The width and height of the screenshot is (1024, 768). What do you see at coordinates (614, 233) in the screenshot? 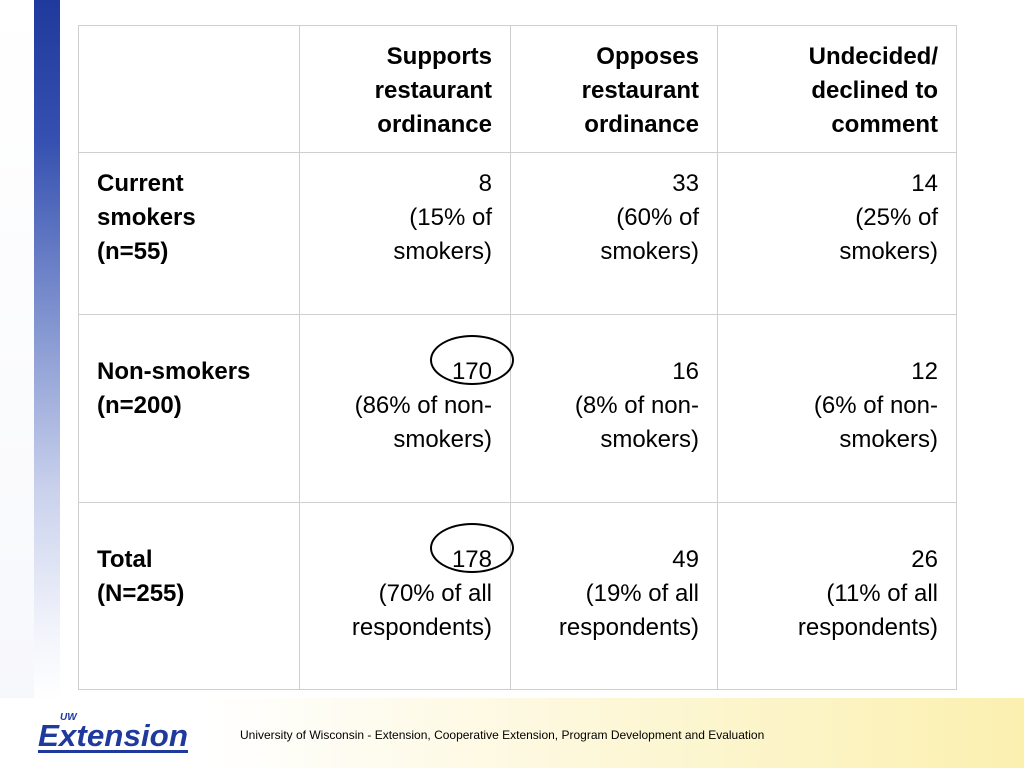
I see `cell-opposes: 33 (60% of smokers)` at bounding box center [614, 233].